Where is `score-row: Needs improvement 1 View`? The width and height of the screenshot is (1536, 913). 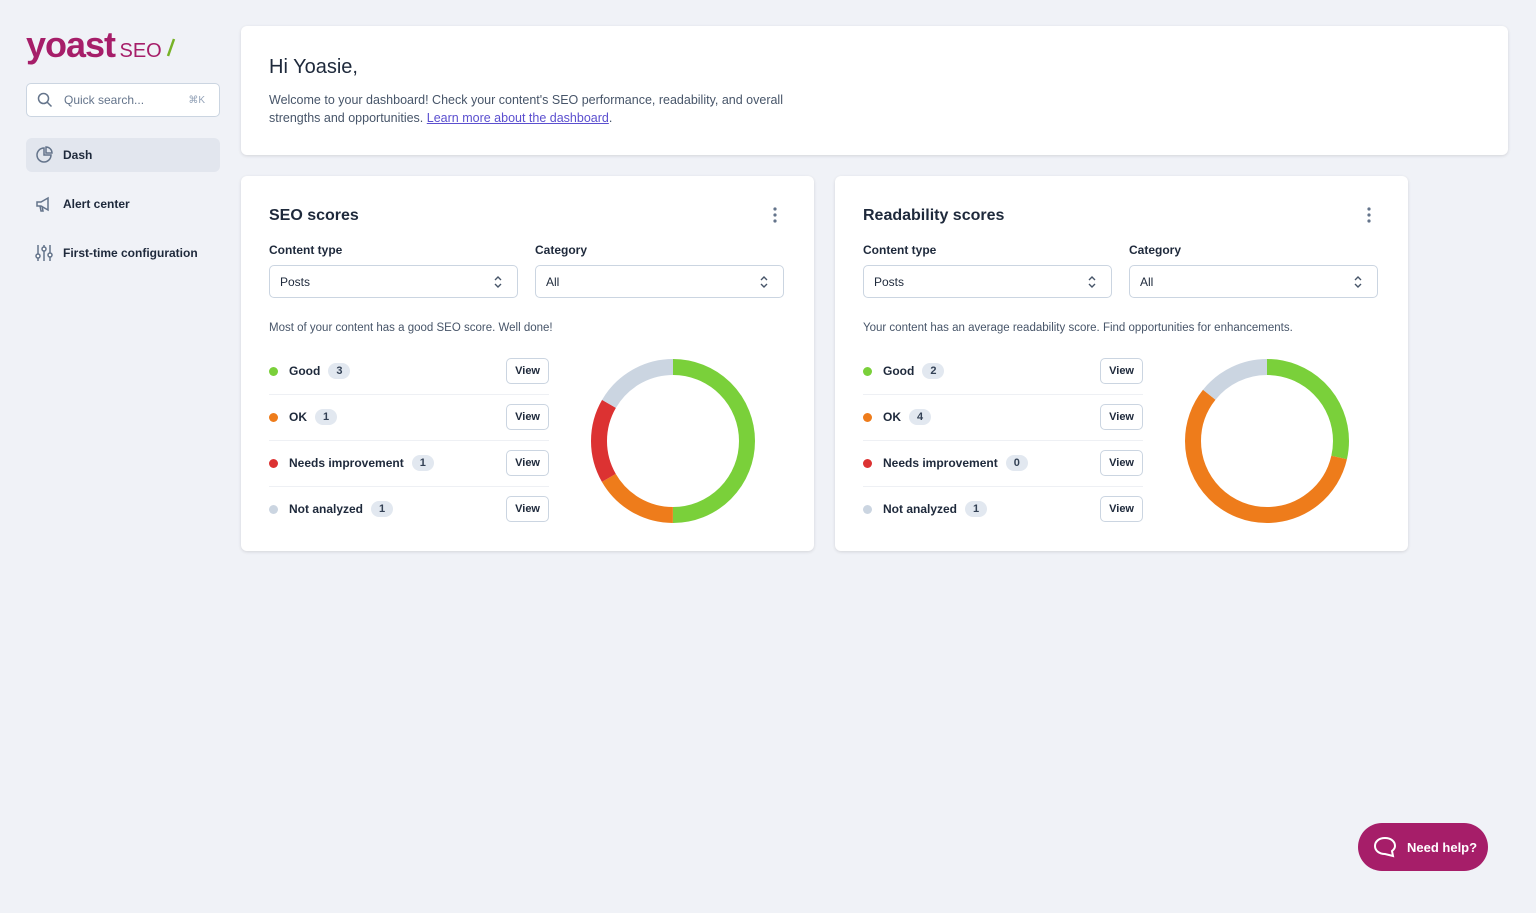 score-row: Needs improvement 1 View is located at coordinates (409, 463).